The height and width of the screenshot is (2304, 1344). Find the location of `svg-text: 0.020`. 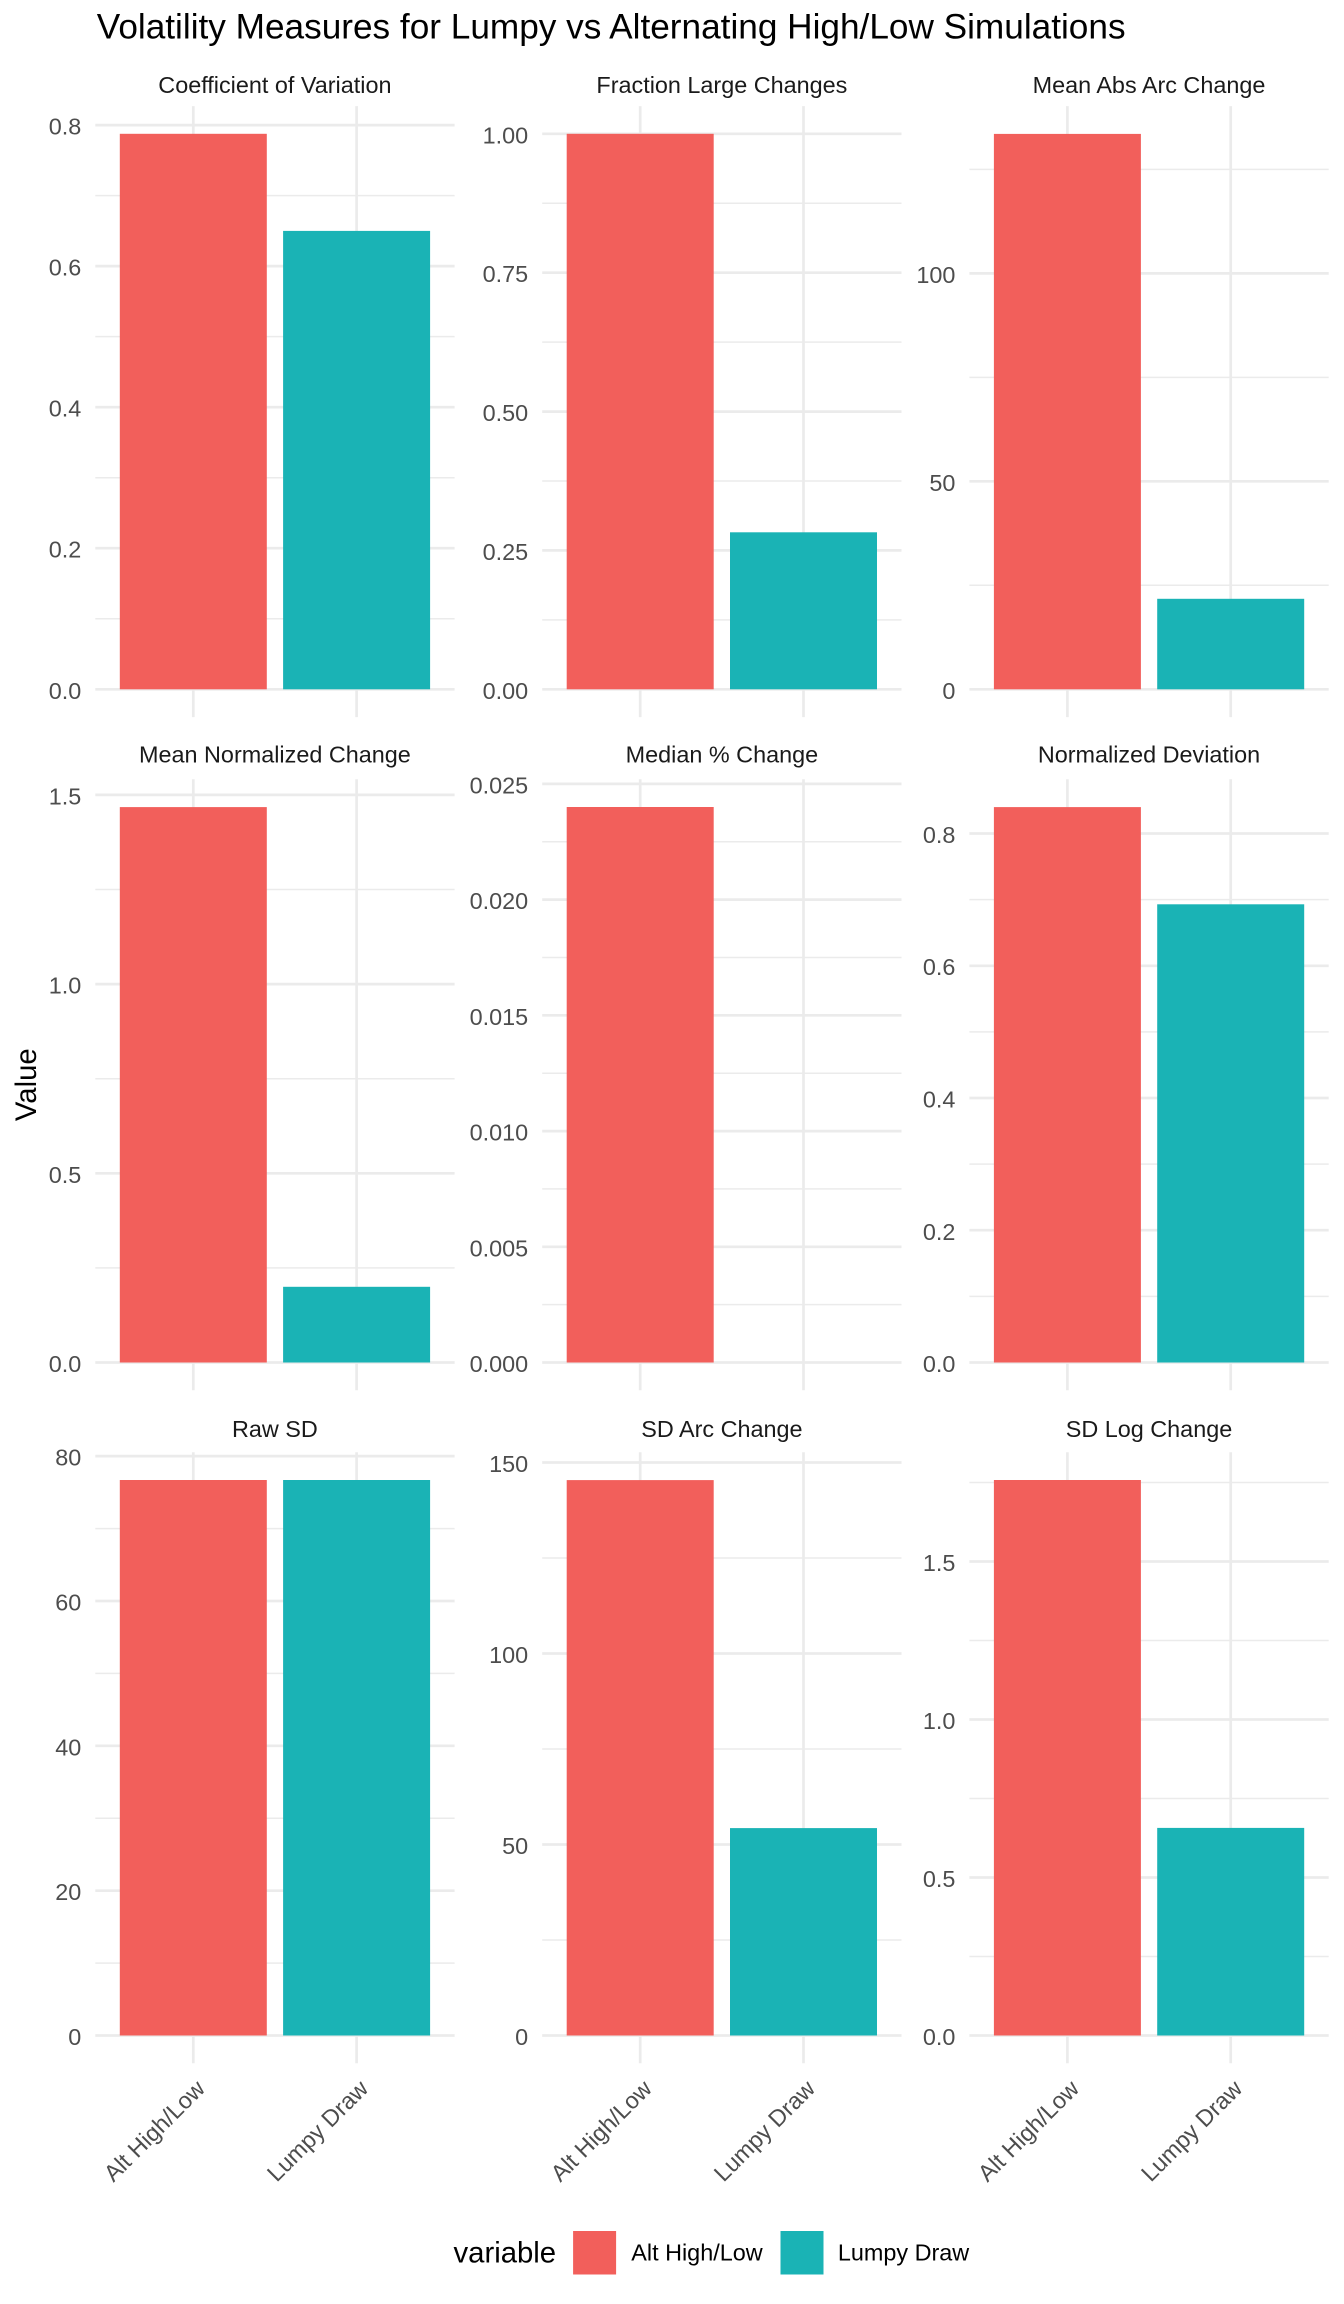

svg-text: 0.020 is located at coordinates (499, 901).